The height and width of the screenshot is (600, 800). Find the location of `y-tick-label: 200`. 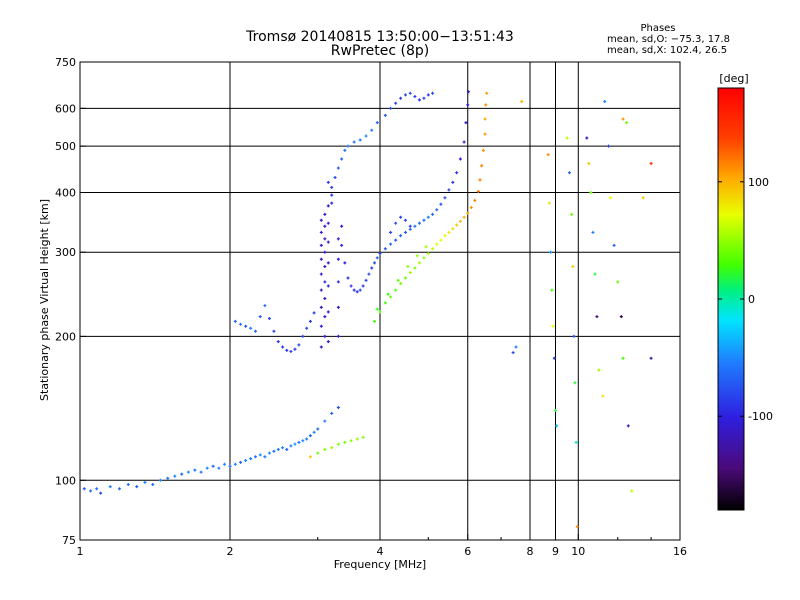

y-tick-label: 200 is located at coordinates (65, 336).